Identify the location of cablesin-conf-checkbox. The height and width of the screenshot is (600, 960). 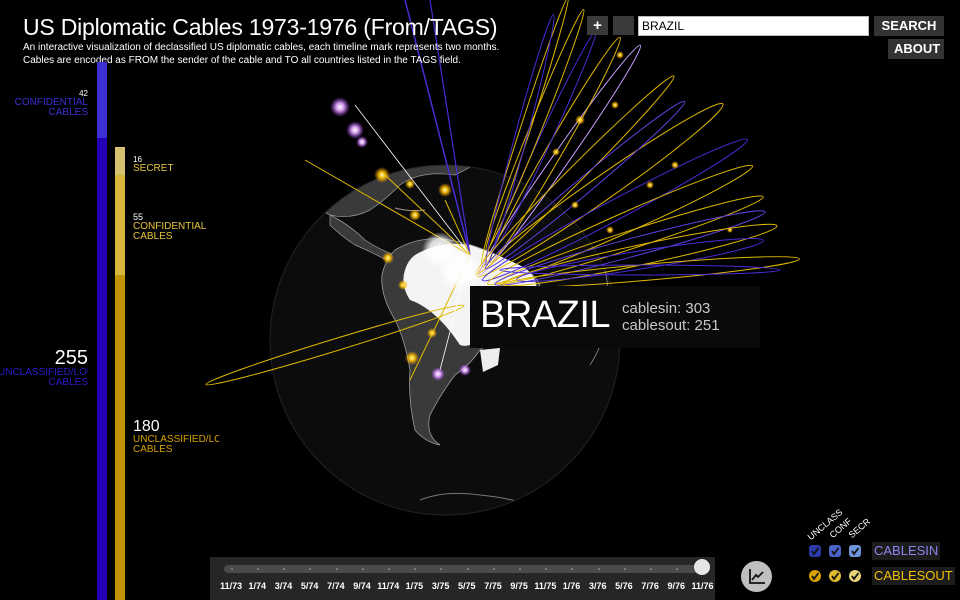
(835, 551).